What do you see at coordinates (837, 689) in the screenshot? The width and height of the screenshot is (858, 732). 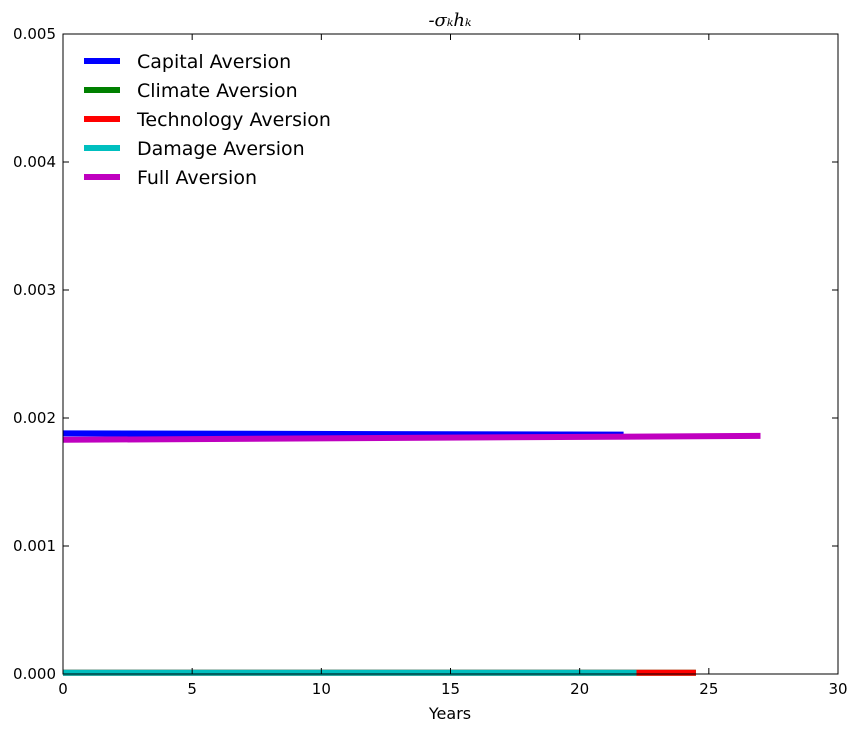 I see `x-tick-label: 30` at bounding box center [837, 689].